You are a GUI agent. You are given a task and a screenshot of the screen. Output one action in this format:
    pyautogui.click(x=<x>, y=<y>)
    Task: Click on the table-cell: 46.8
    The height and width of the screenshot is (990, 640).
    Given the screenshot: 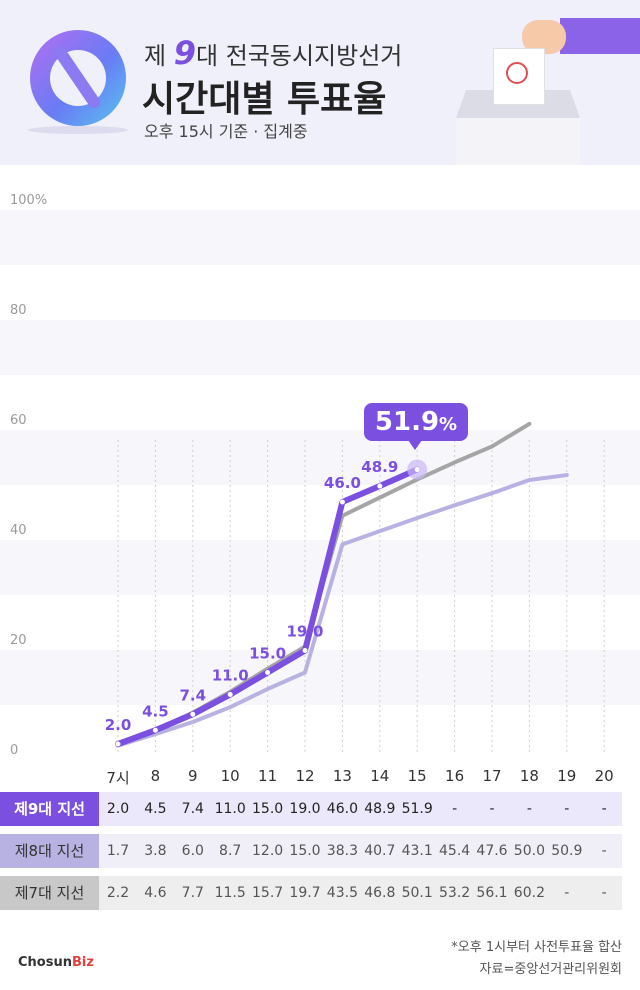 What is the action you would take?
    pyautogui.click(x=380, y=893)
    